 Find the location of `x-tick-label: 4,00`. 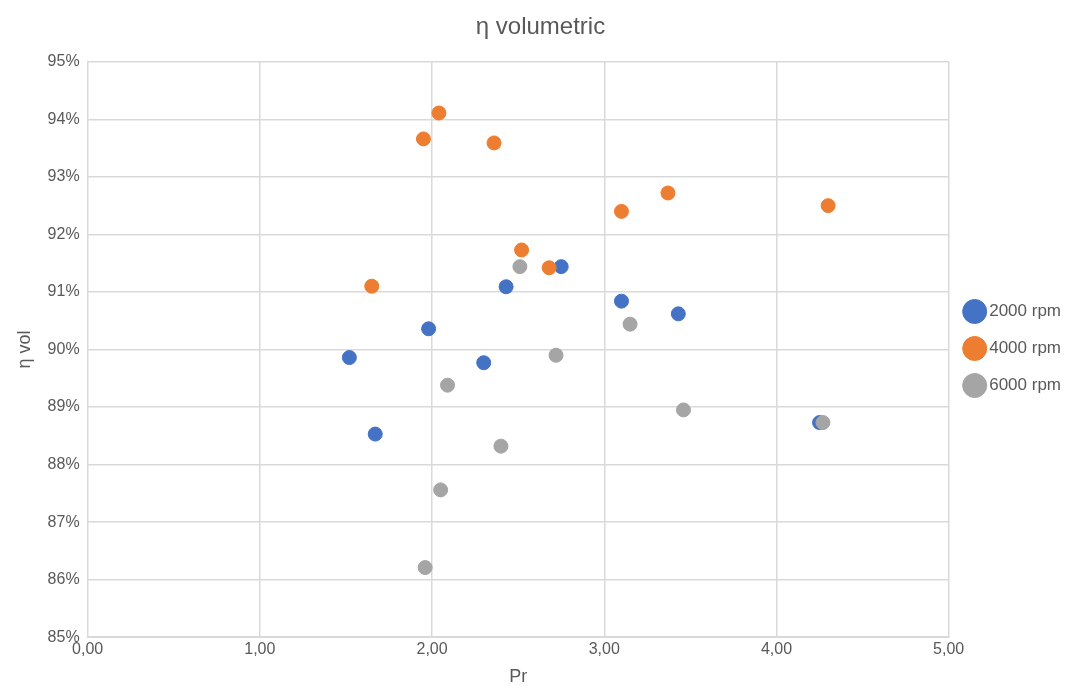

x-tick-label: 4,00 is located at coordinates (776, 649).